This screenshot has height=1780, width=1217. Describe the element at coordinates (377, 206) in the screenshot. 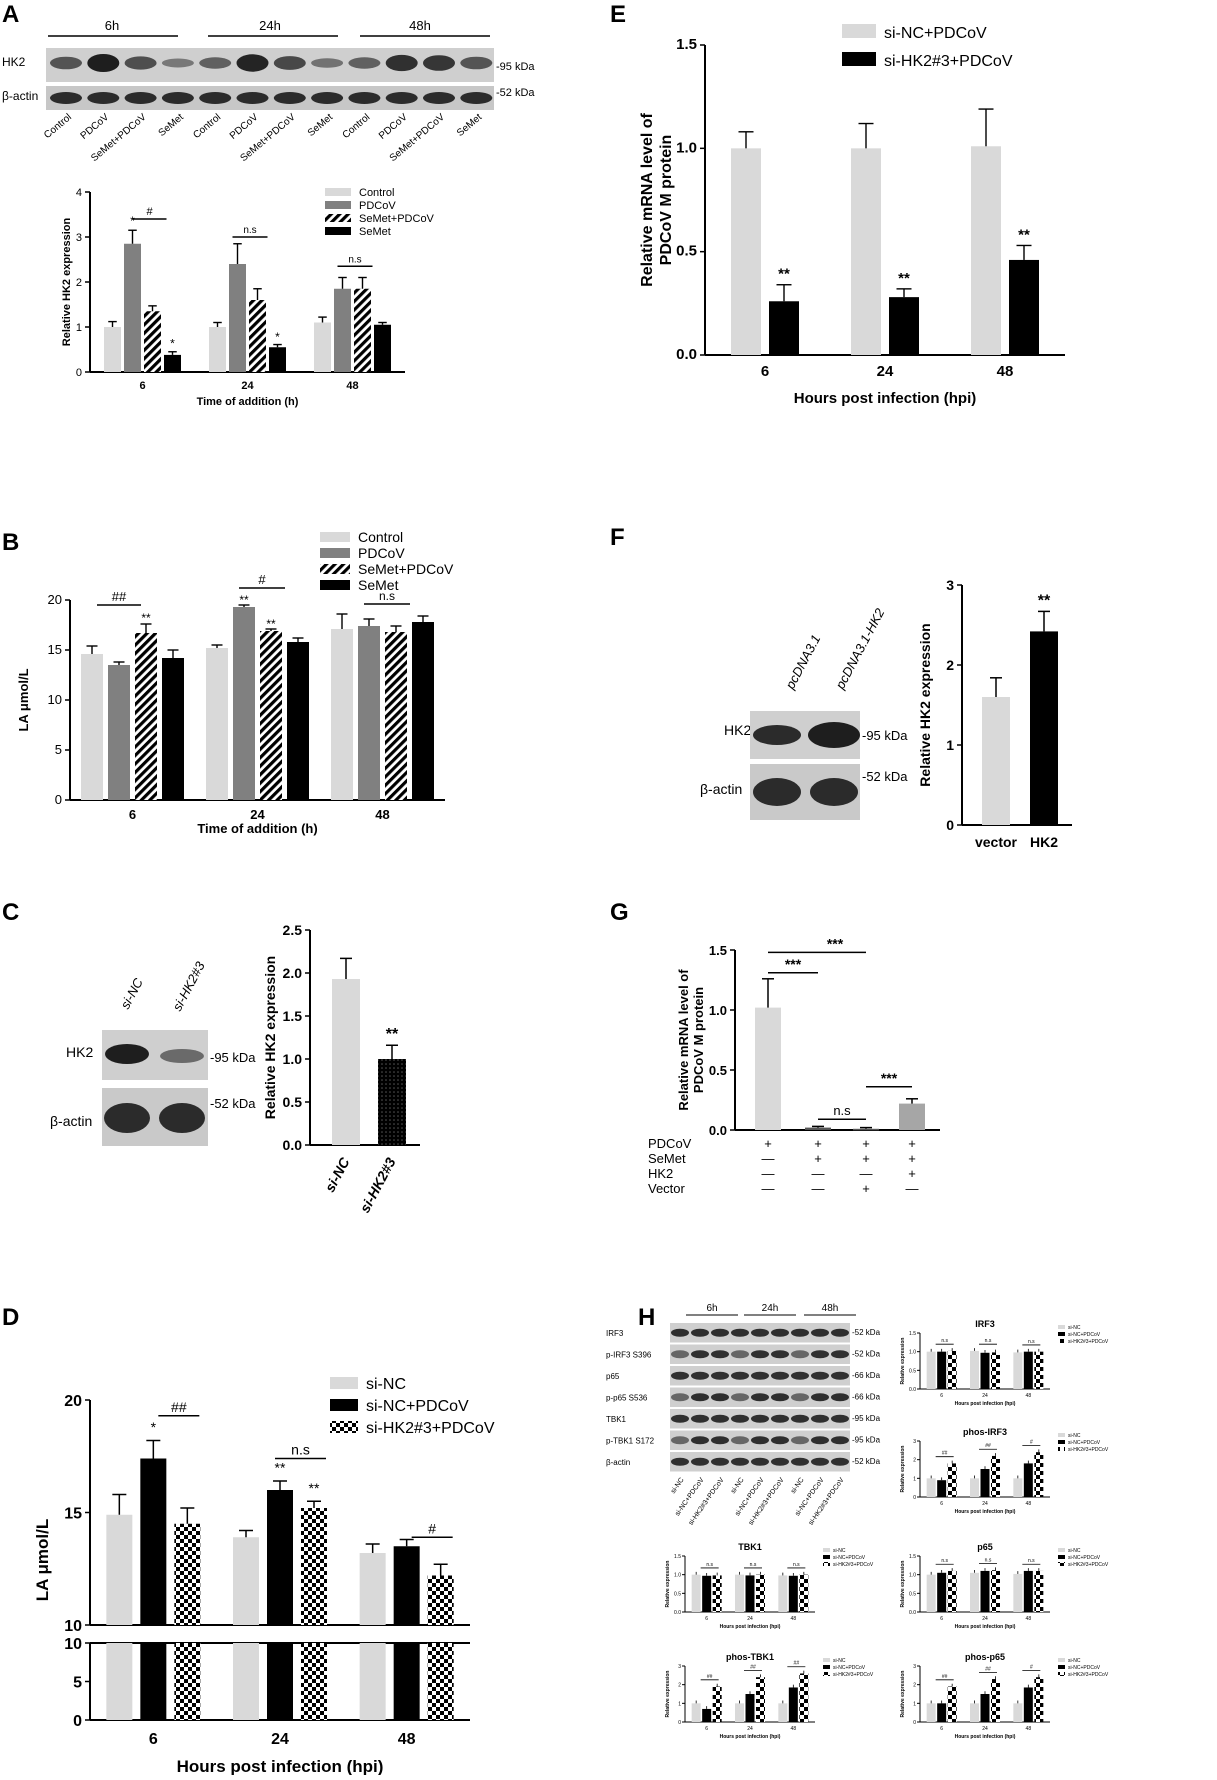

I see `legend-label: PDCoV` at that location.